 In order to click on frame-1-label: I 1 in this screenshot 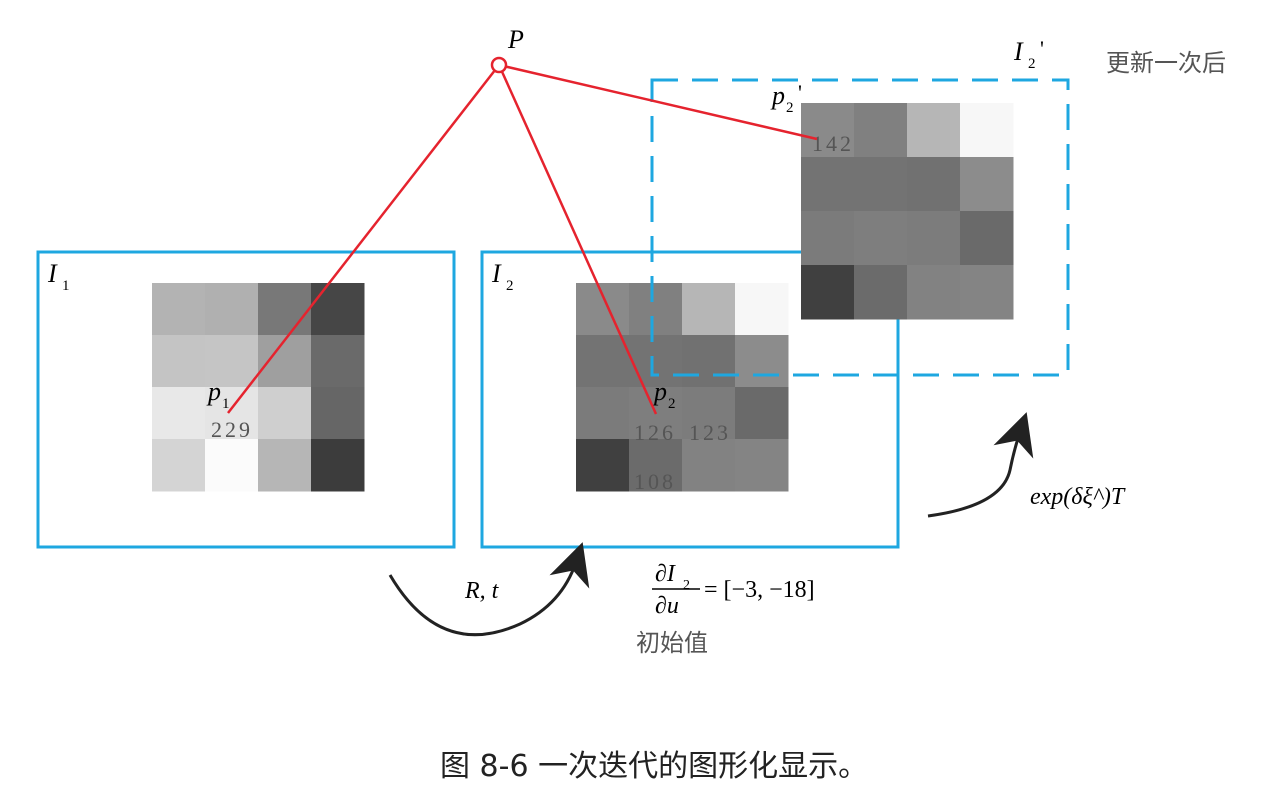, I will do `click(58, 276)`.